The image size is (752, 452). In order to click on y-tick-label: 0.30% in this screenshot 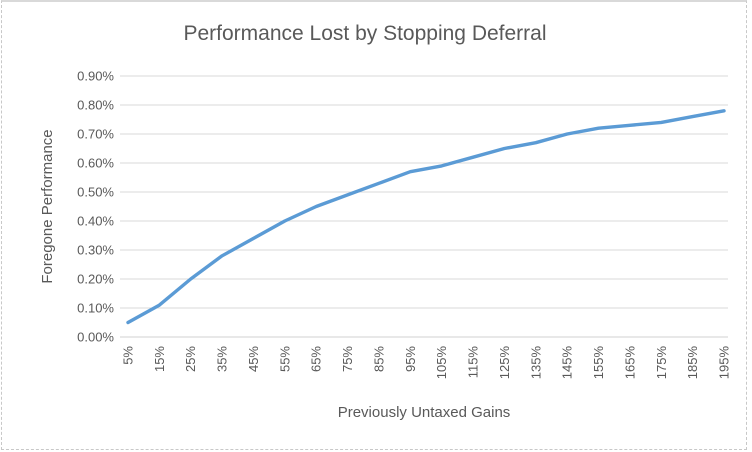, I will do `click(95, 250)`.